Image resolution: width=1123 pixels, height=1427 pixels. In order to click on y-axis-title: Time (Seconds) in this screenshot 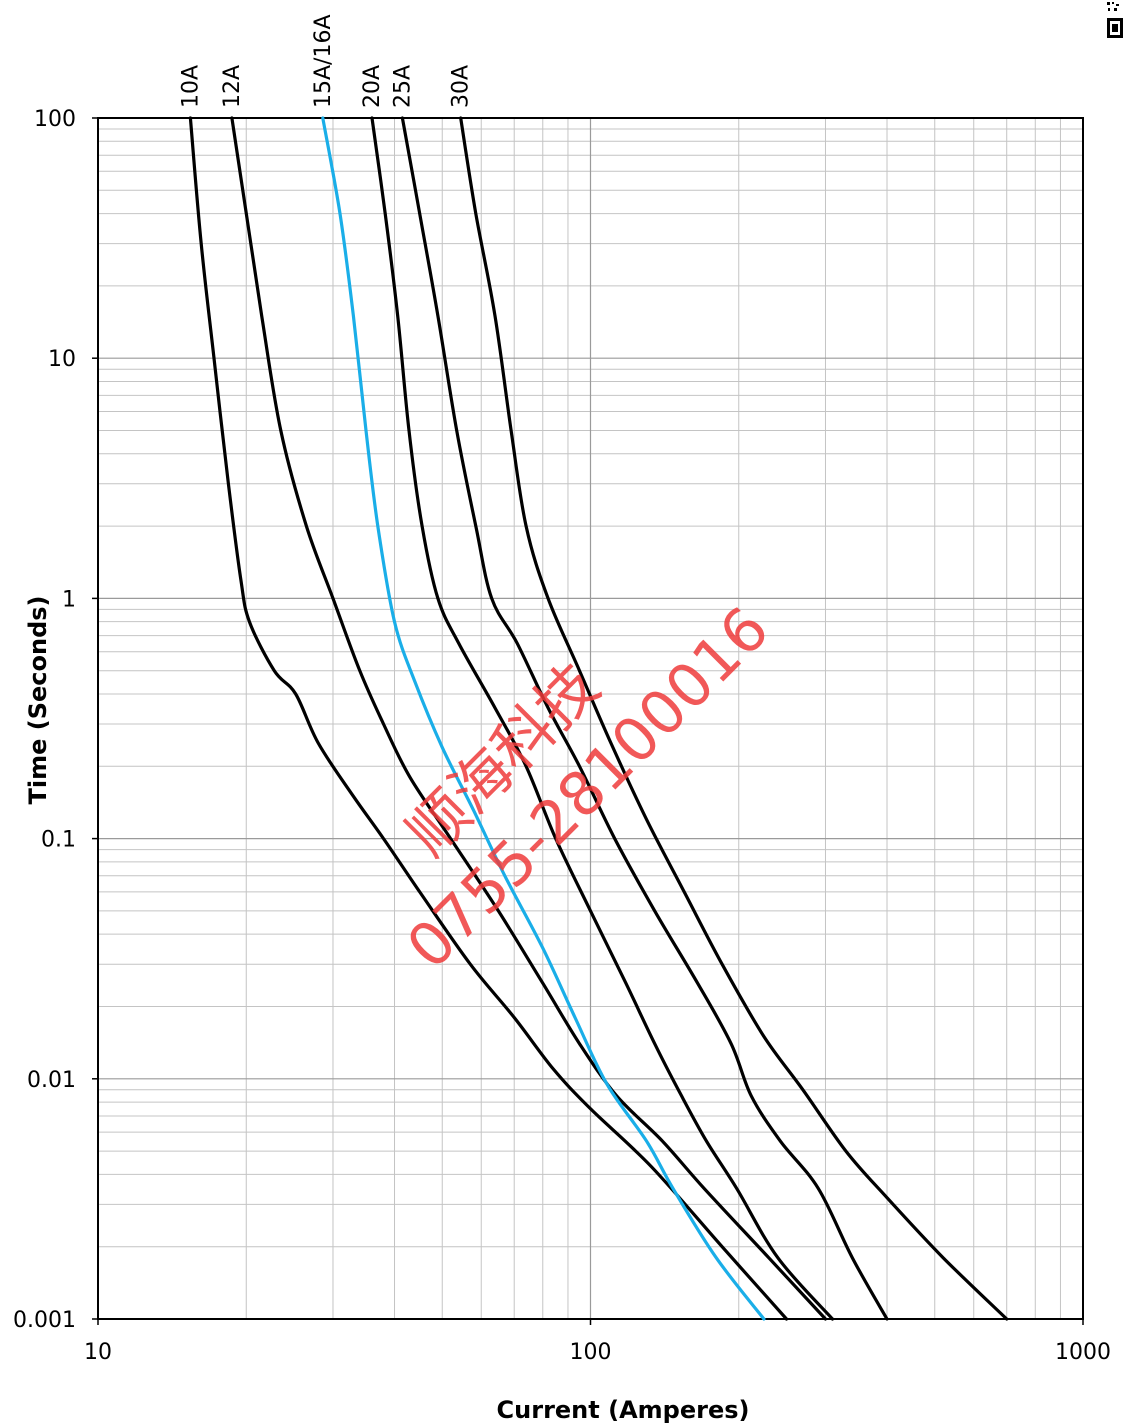, I will do `click(38, 699)`.